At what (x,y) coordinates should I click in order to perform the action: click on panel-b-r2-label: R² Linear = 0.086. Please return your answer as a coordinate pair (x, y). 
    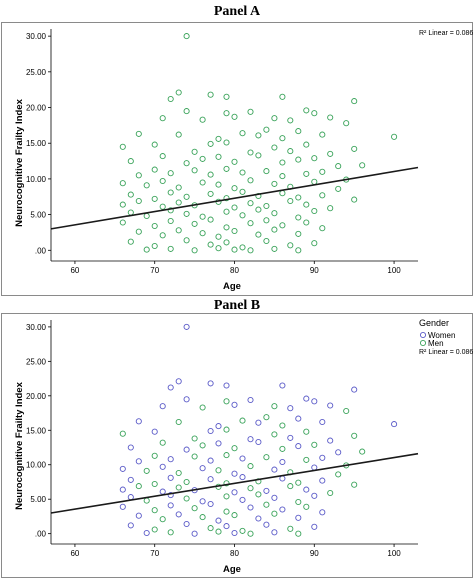
    Looking at the image, I should click on (446, 352).